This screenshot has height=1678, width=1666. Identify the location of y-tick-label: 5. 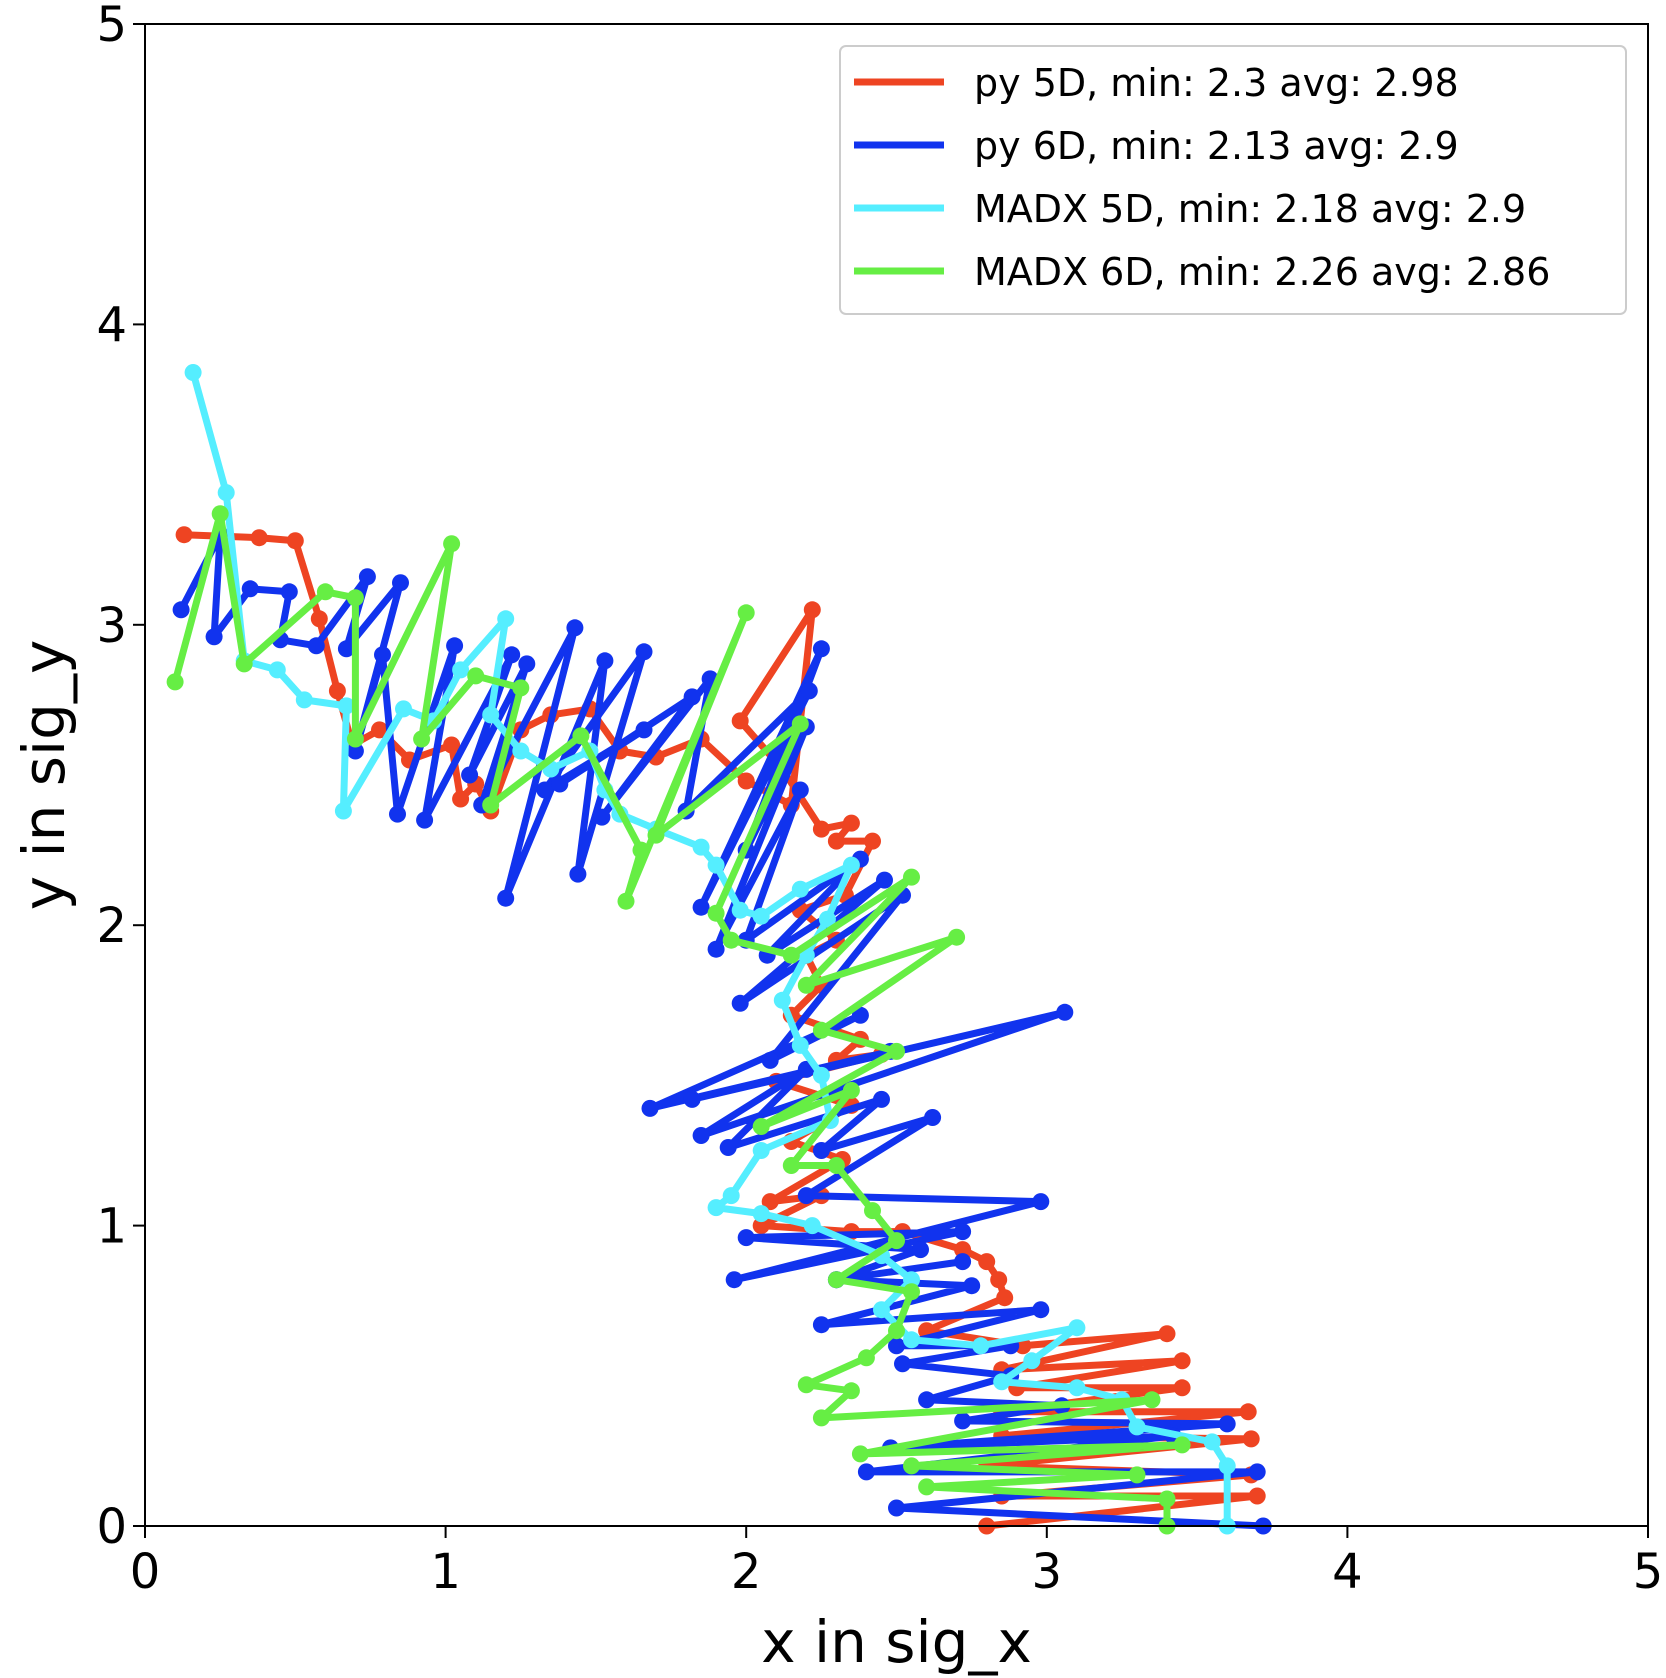
(111, 26).